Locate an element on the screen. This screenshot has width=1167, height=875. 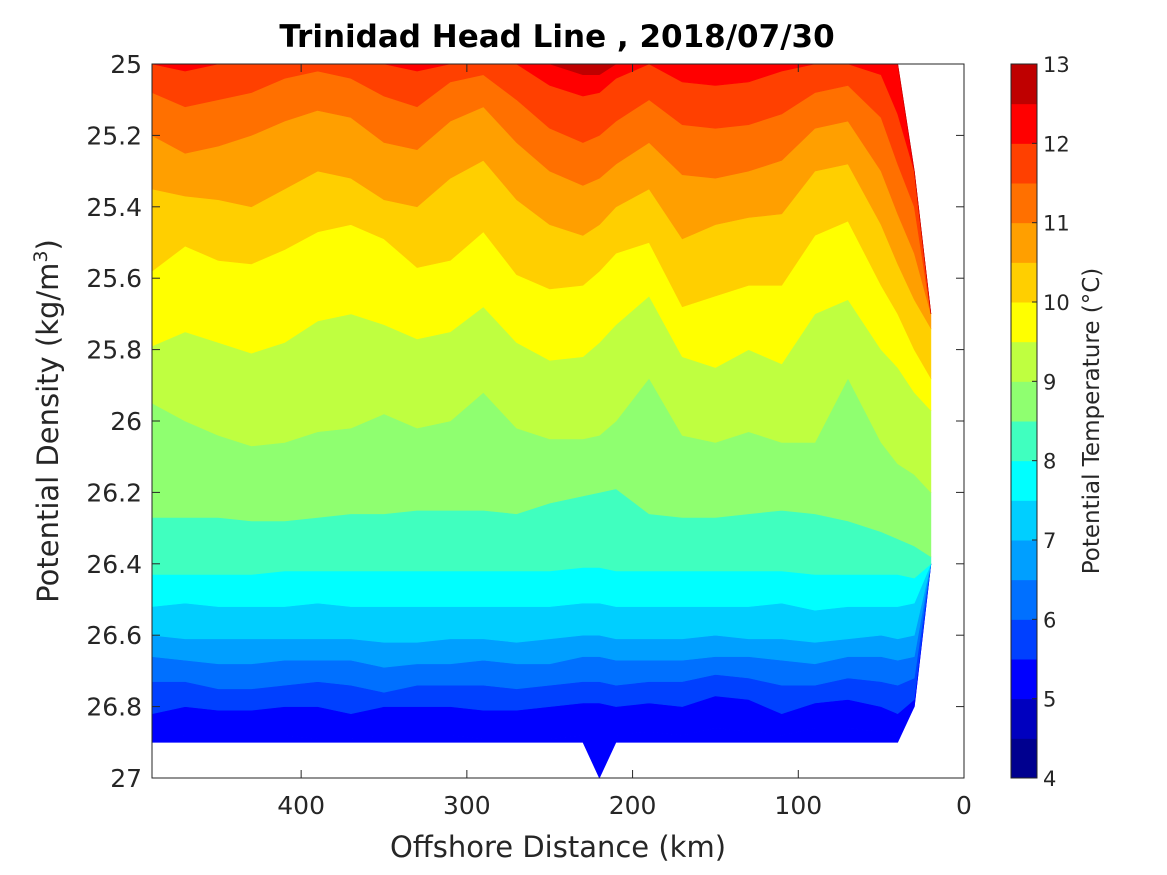
colorbar-ticks: 4 5 6 7 8 9 10 11 12 13 is located at coordinates (1051, 422).